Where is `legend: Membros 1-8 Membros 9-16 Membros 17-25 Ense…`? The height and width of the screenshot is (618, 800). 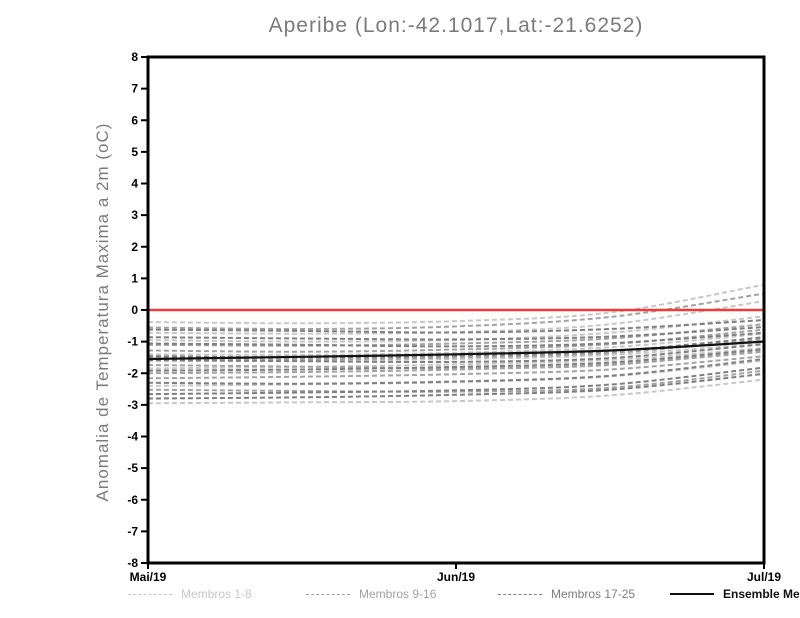
legend: Membros 1-8 Membros 9-16 Membros 17-25 Ense… is located at coordinates (400, 596).